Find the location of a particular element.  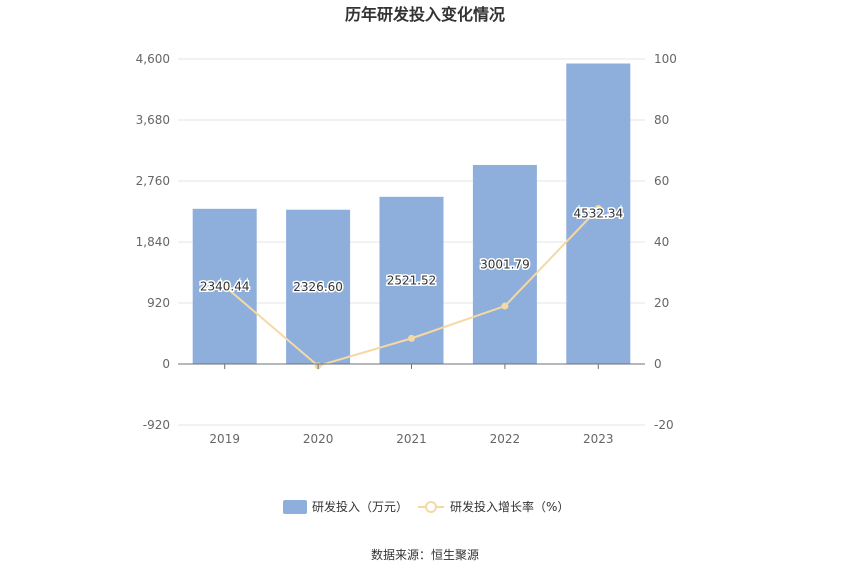

y-right-tick-label: 60 is located at coordinates (661, 181).